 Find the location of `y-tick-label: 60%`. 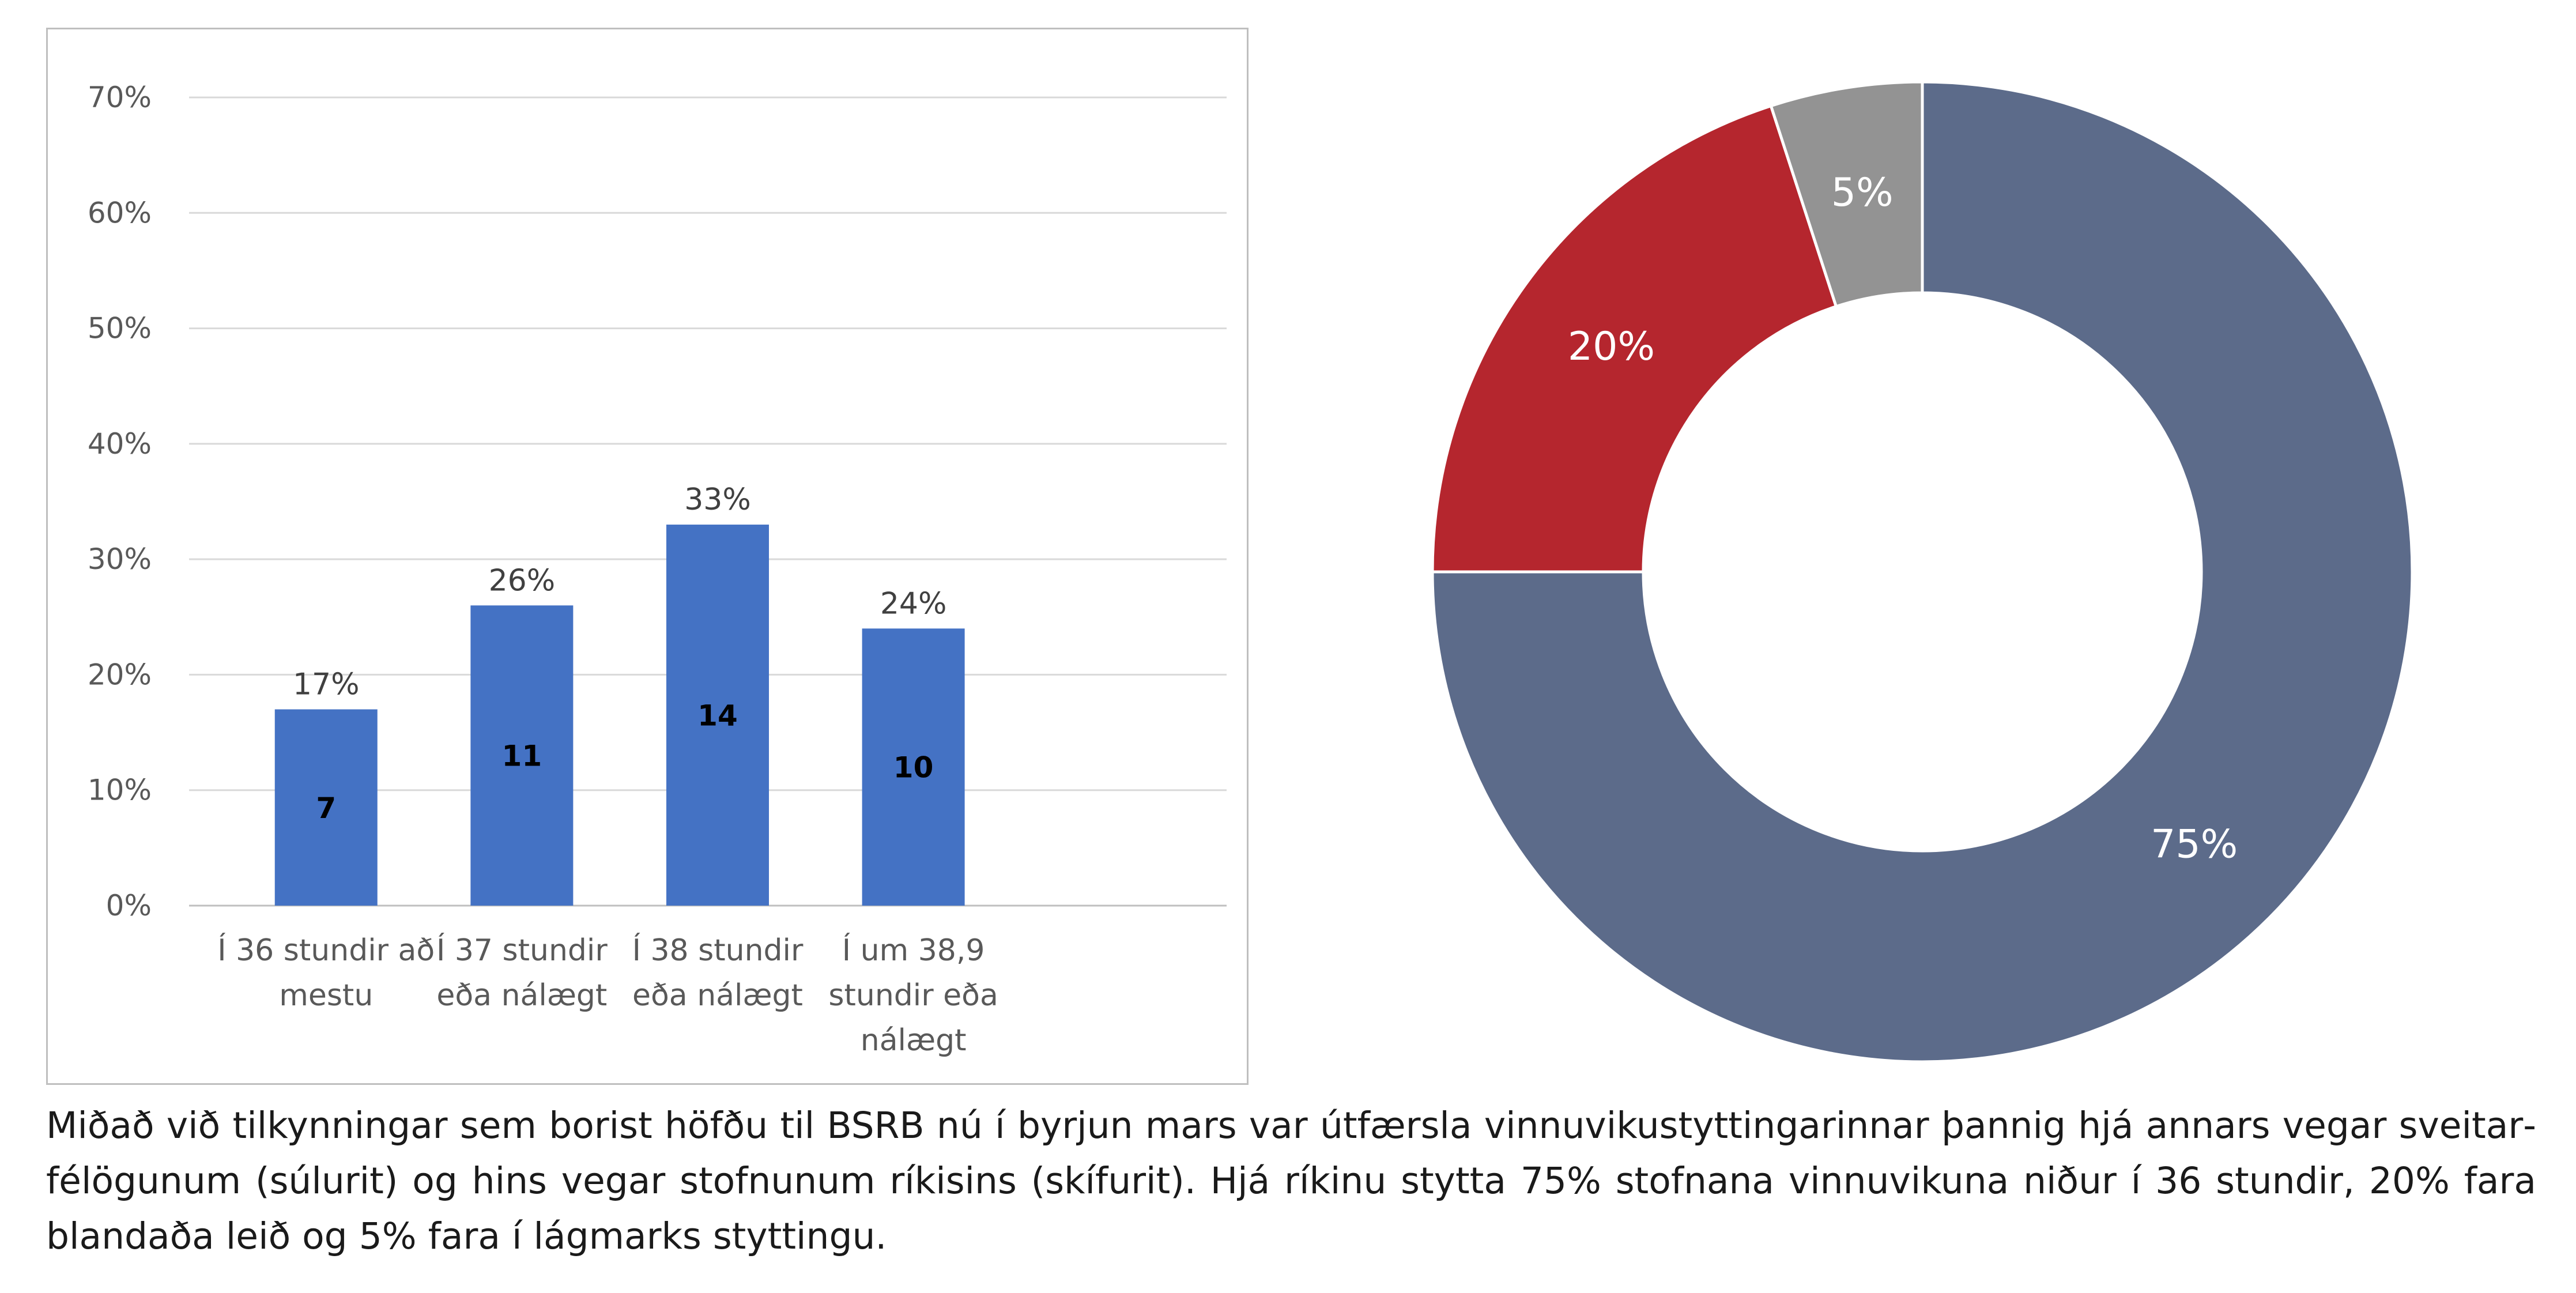

y-tick-label: 60% is located at coordinates (120, 212).